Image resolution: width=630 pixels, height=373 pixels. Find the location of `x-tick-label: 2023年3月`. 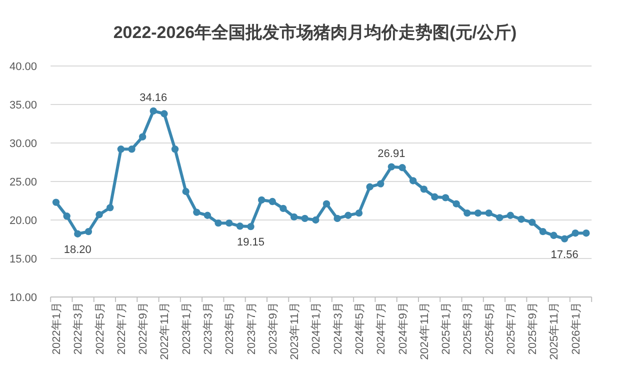

x-tick-label: 2023年3月 is located at coordinates (208, 328).